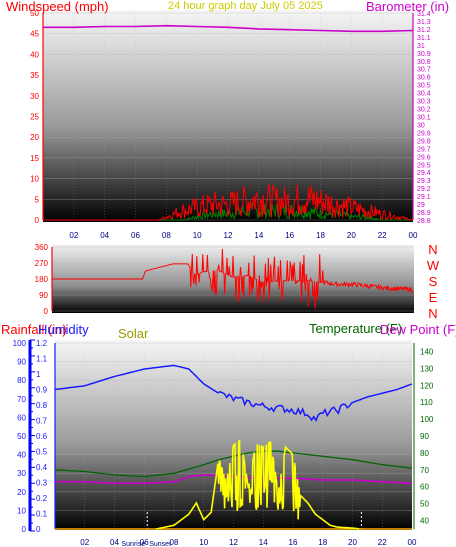  Describe the element at coordinates (42, 247) in the screenshot. I see `tick-label-direction: 360` at that location.